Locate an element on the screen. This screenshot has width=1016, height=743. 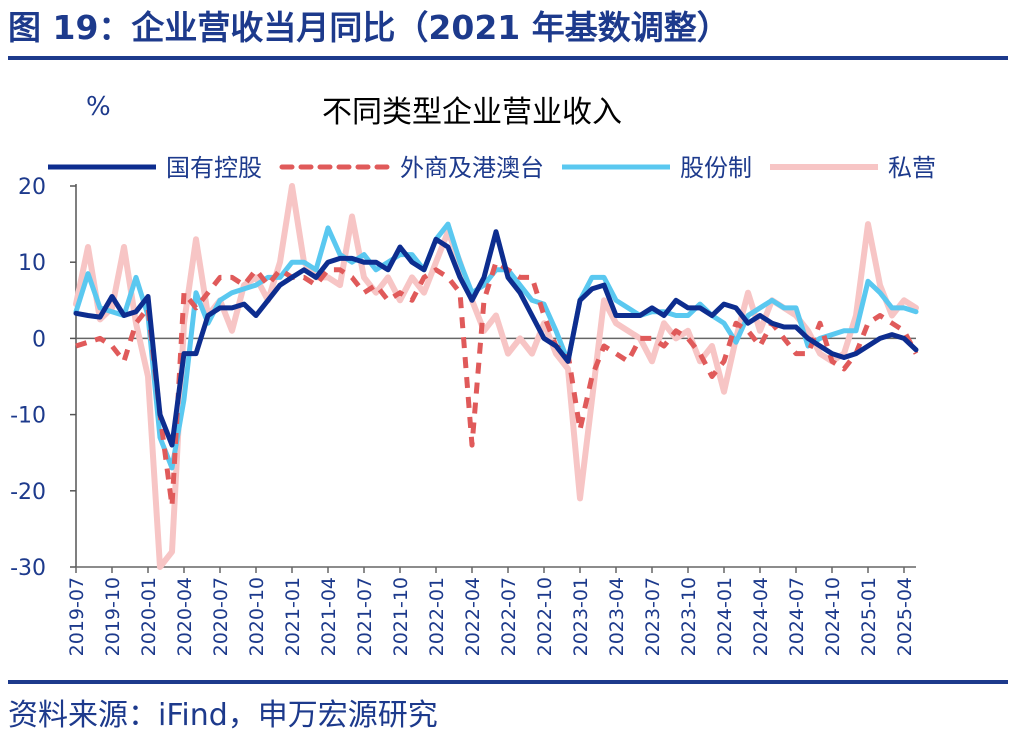
y-tick-label: -30 is located at coordinates (28, 568).